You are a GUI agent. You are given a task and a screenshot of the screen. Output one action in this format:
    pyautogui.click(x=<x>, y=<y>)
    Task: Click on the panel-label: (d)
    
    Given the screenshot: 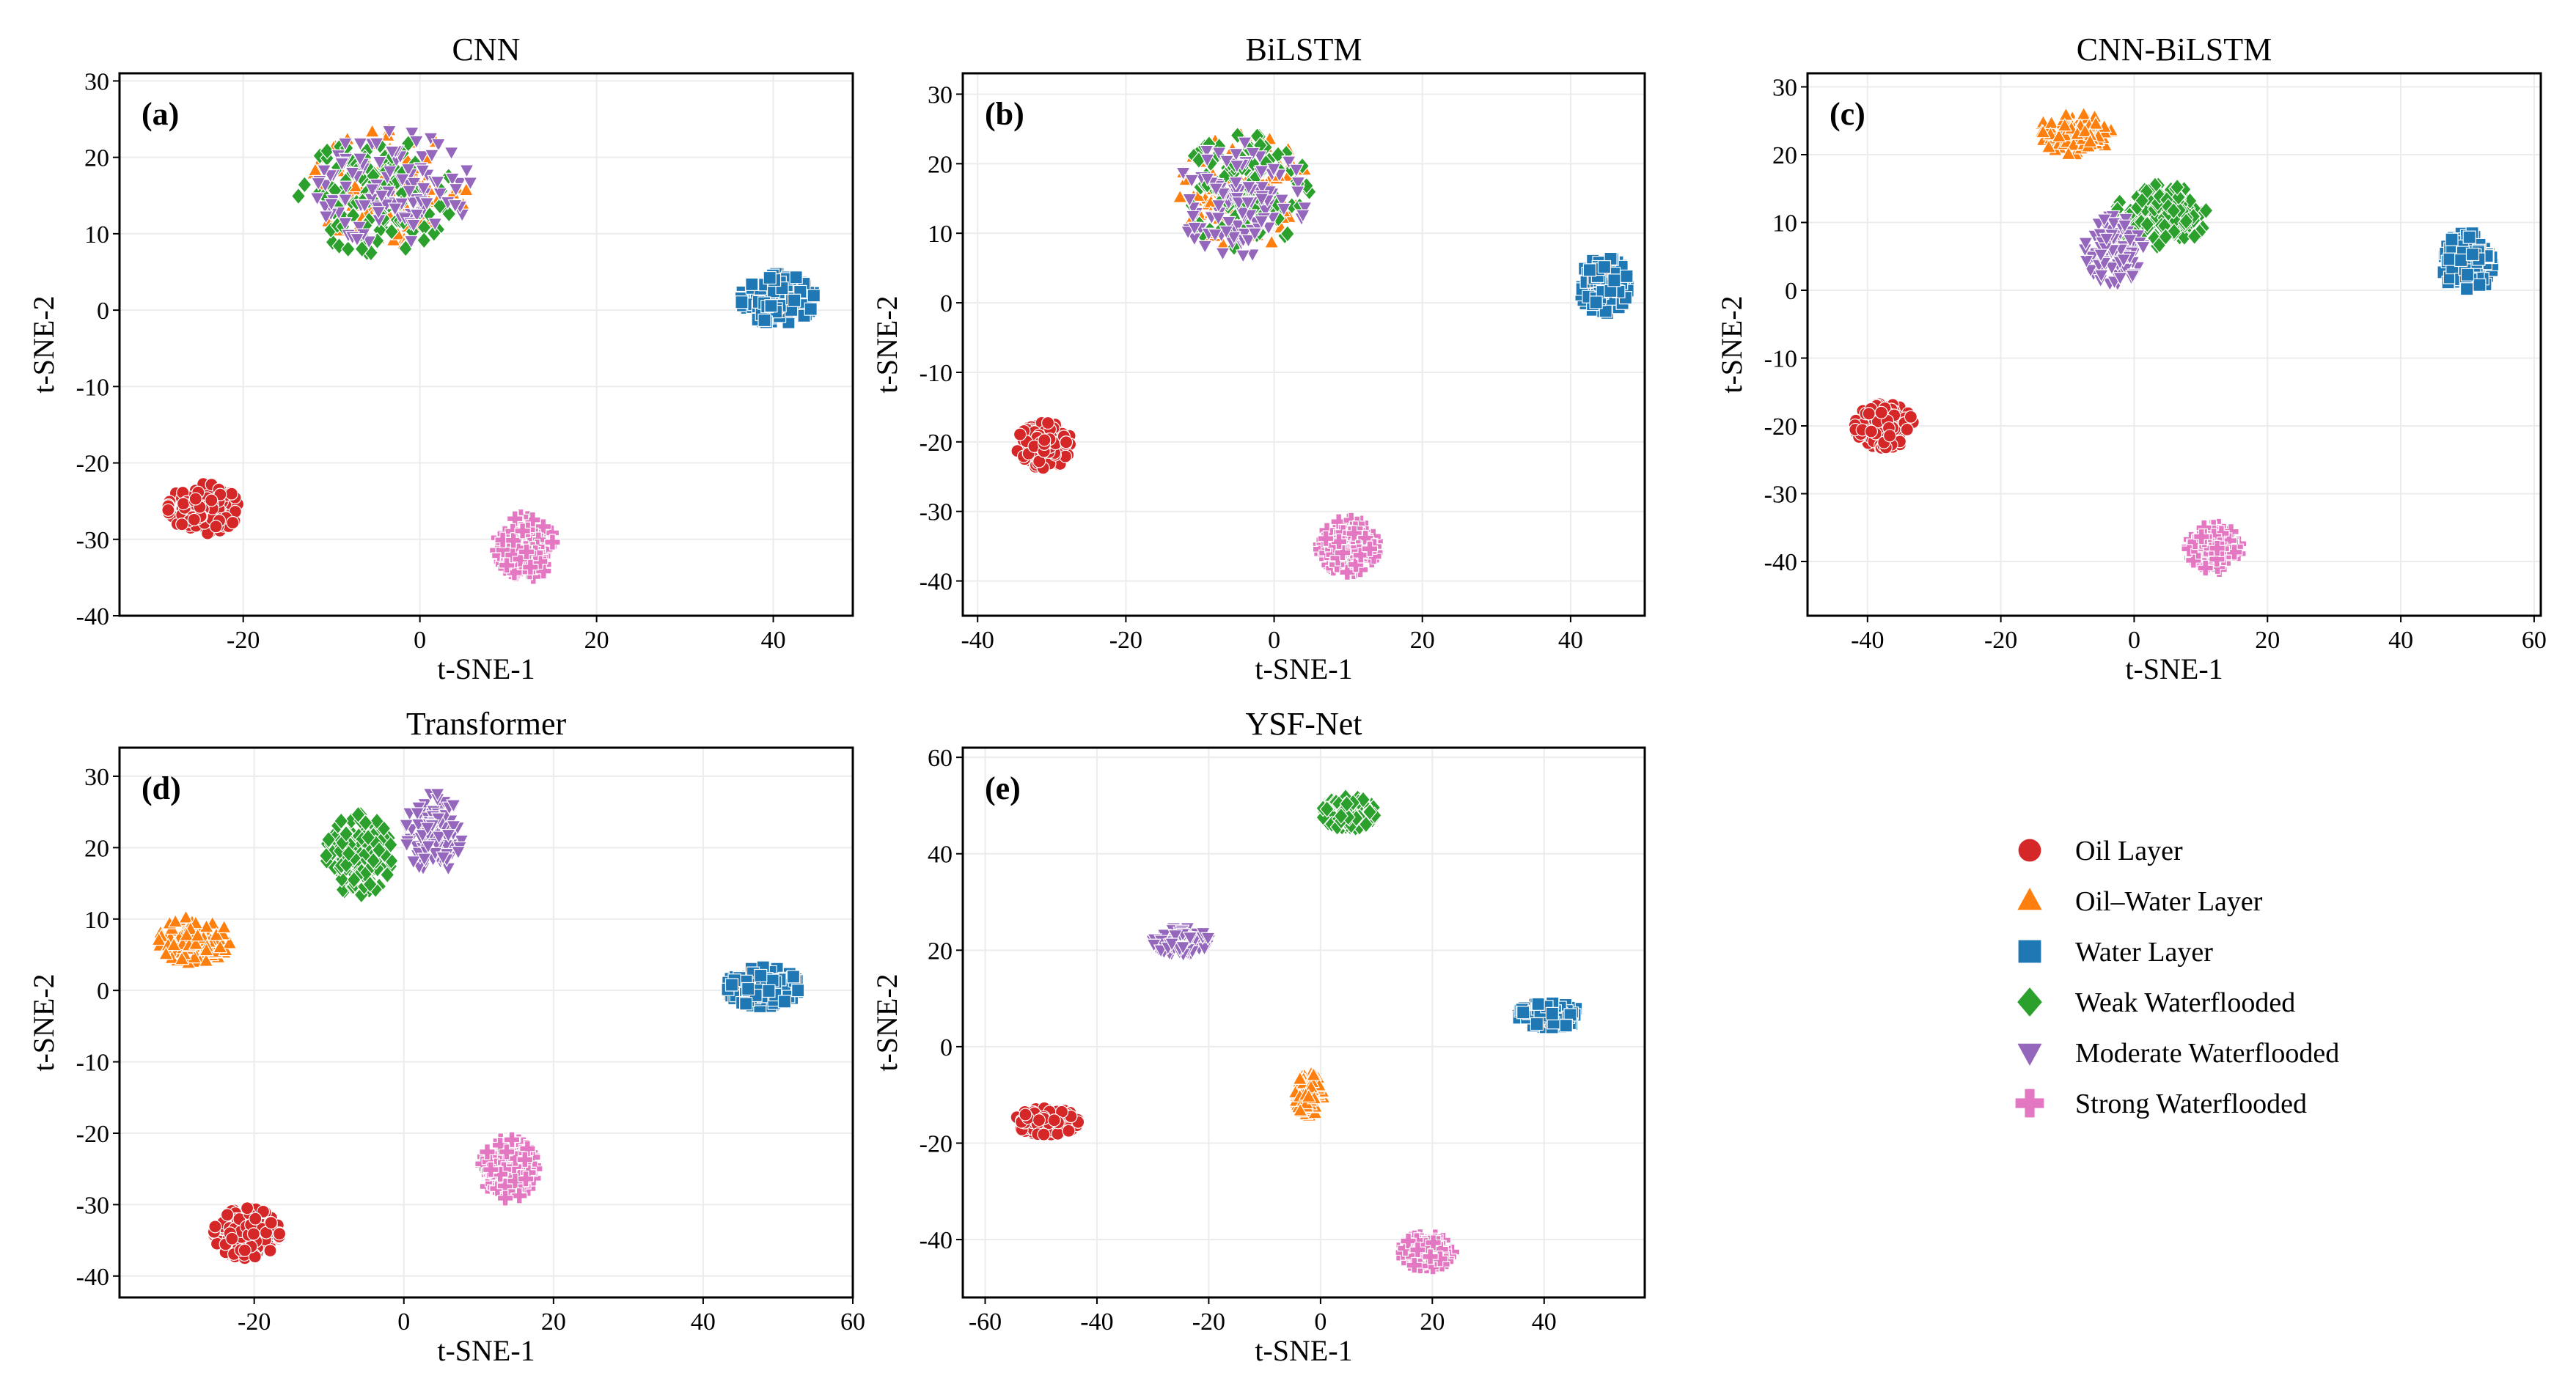 What is the action you would take?
    pyautogui.click(x=161, y=788)
    